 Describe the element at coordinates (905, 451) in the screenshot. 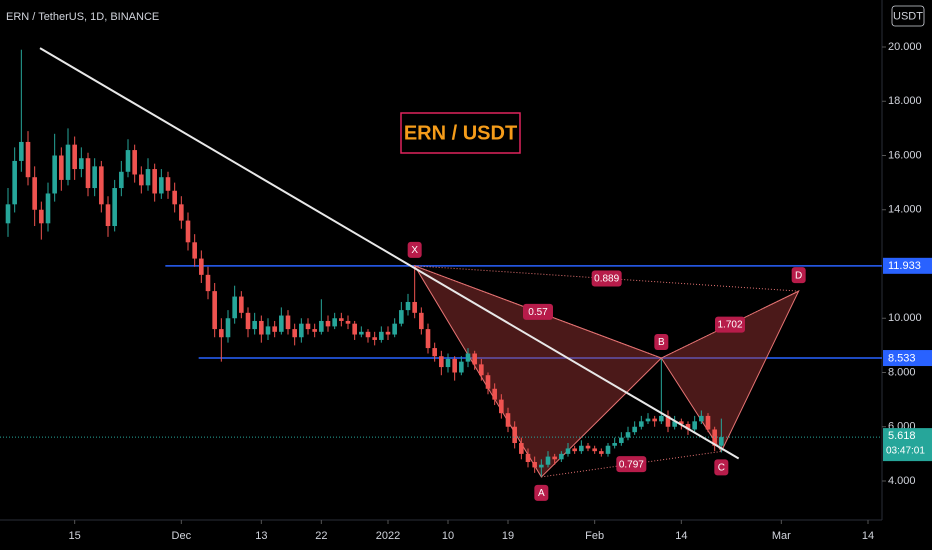

I see `countdown: 03:47:01` at that location.